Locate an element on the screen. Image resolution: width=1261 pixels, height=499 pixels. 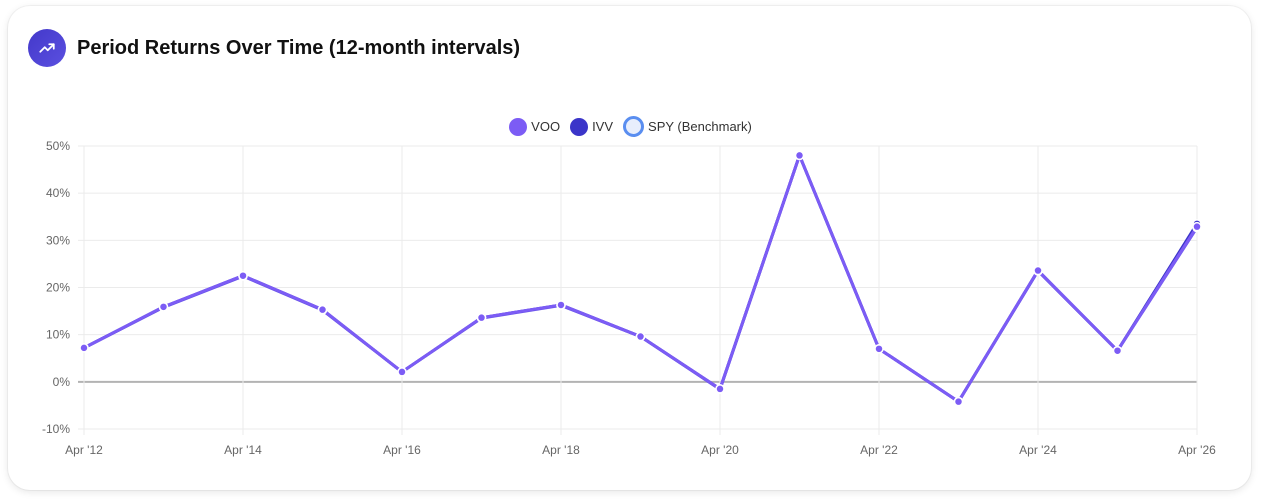
legend-swatch-ivv is located at coordinates (579, 126).